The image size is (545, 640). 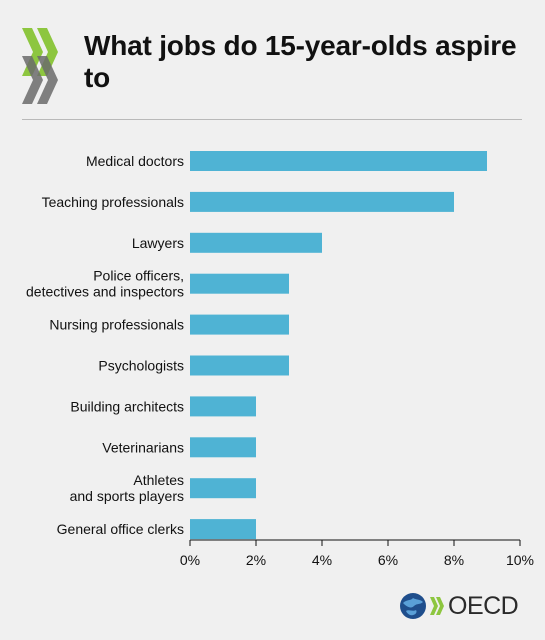 I want to click on oecd-footer-logo: OECD, so click(x=458, y=606).